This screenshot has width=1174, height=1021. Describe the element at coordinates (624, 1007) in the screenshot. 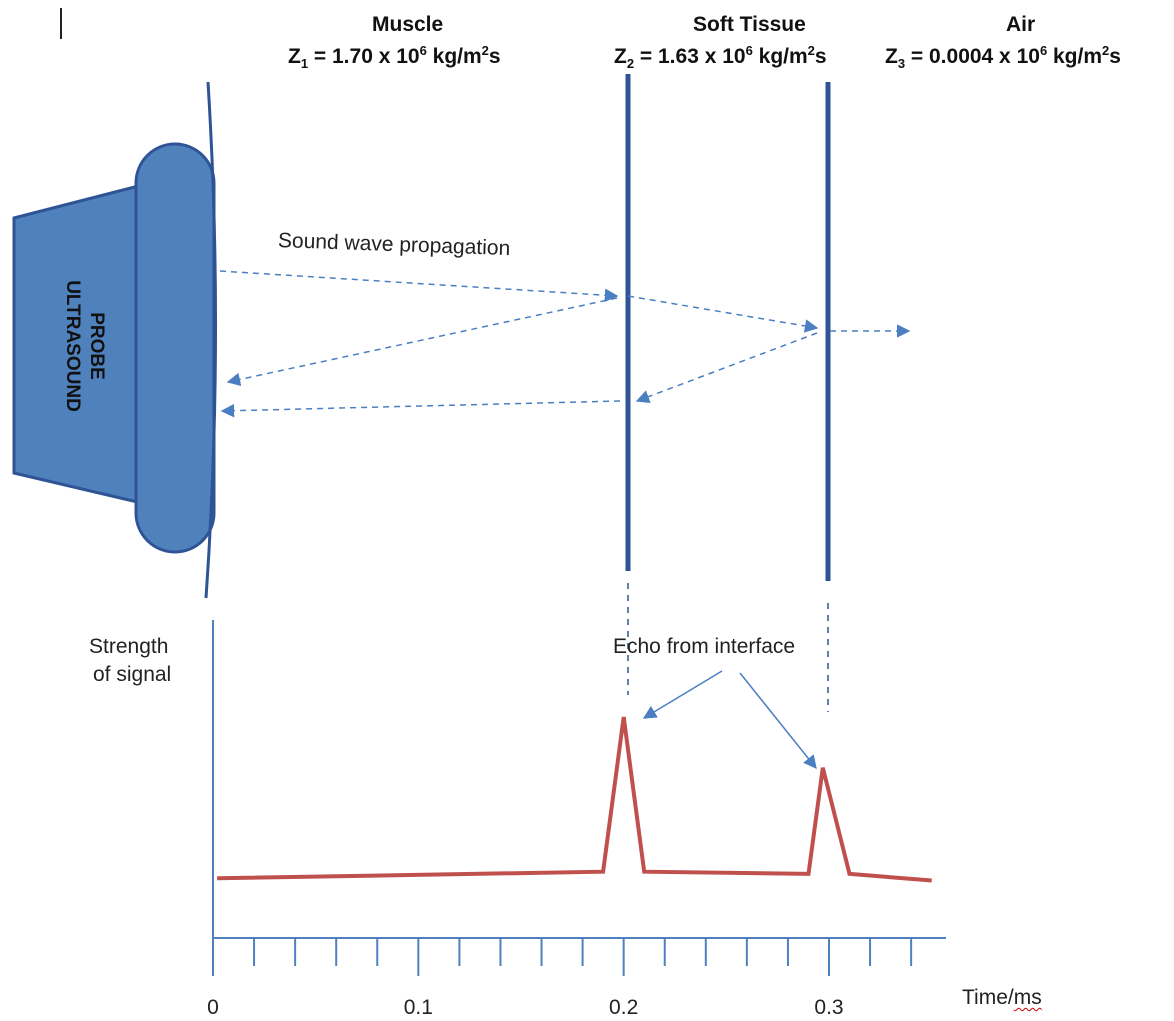

I see `x-tick-label: 0.2` at that location.